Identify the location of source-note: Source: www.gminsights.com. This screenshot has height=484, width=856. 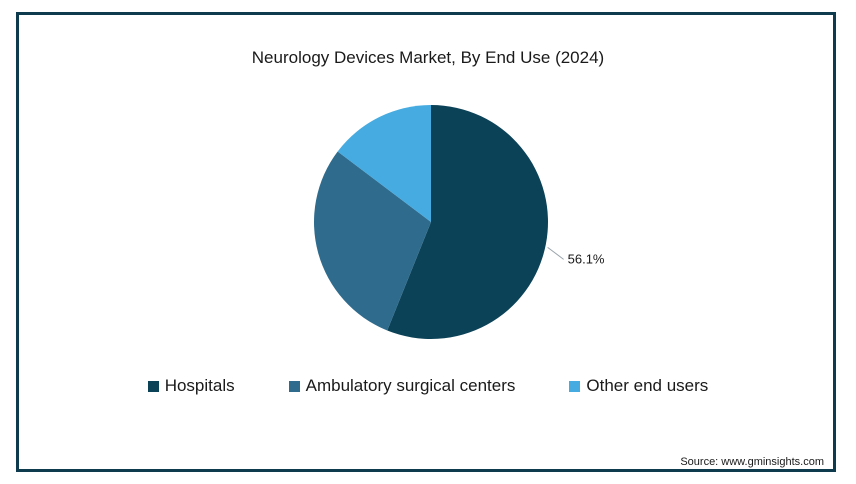
(752, 462).